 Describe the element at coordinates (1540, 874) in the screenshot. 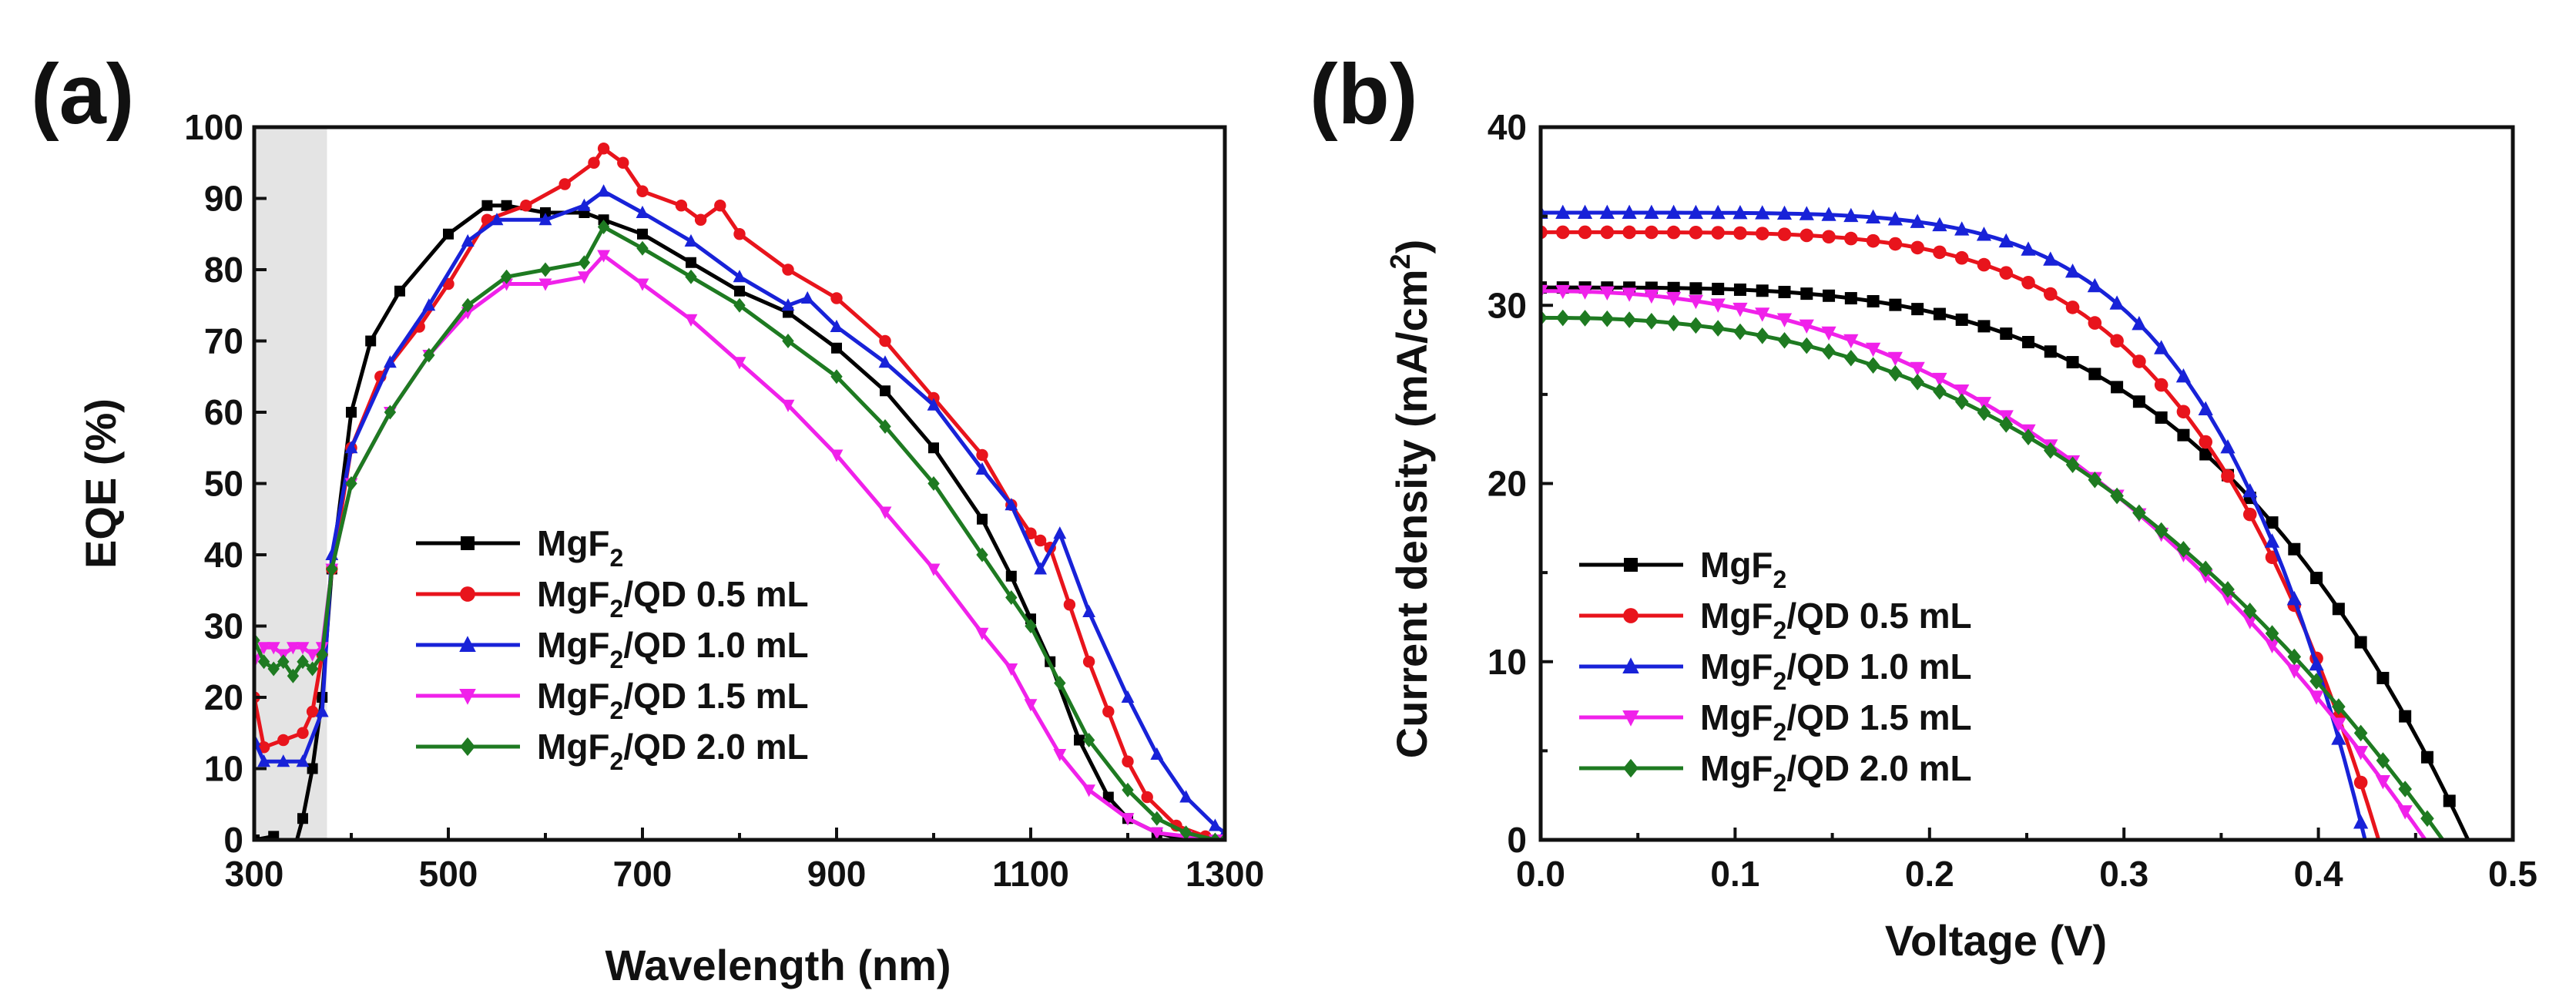

I see `x-tick-label-b: 0.0` at that location.